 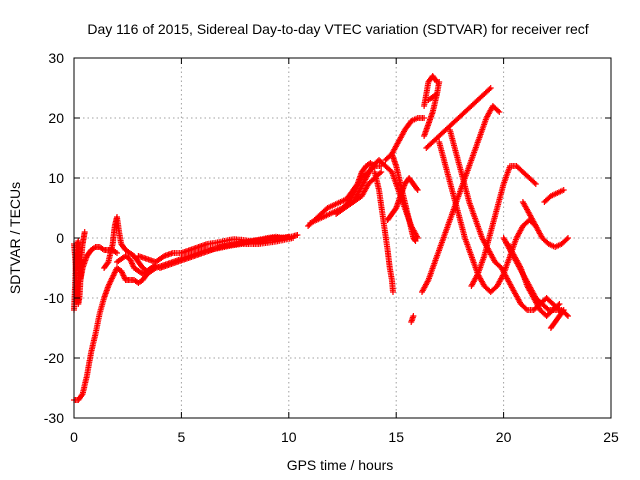 I want to click on y-tick-label: -30, so click(x=54, y=418).